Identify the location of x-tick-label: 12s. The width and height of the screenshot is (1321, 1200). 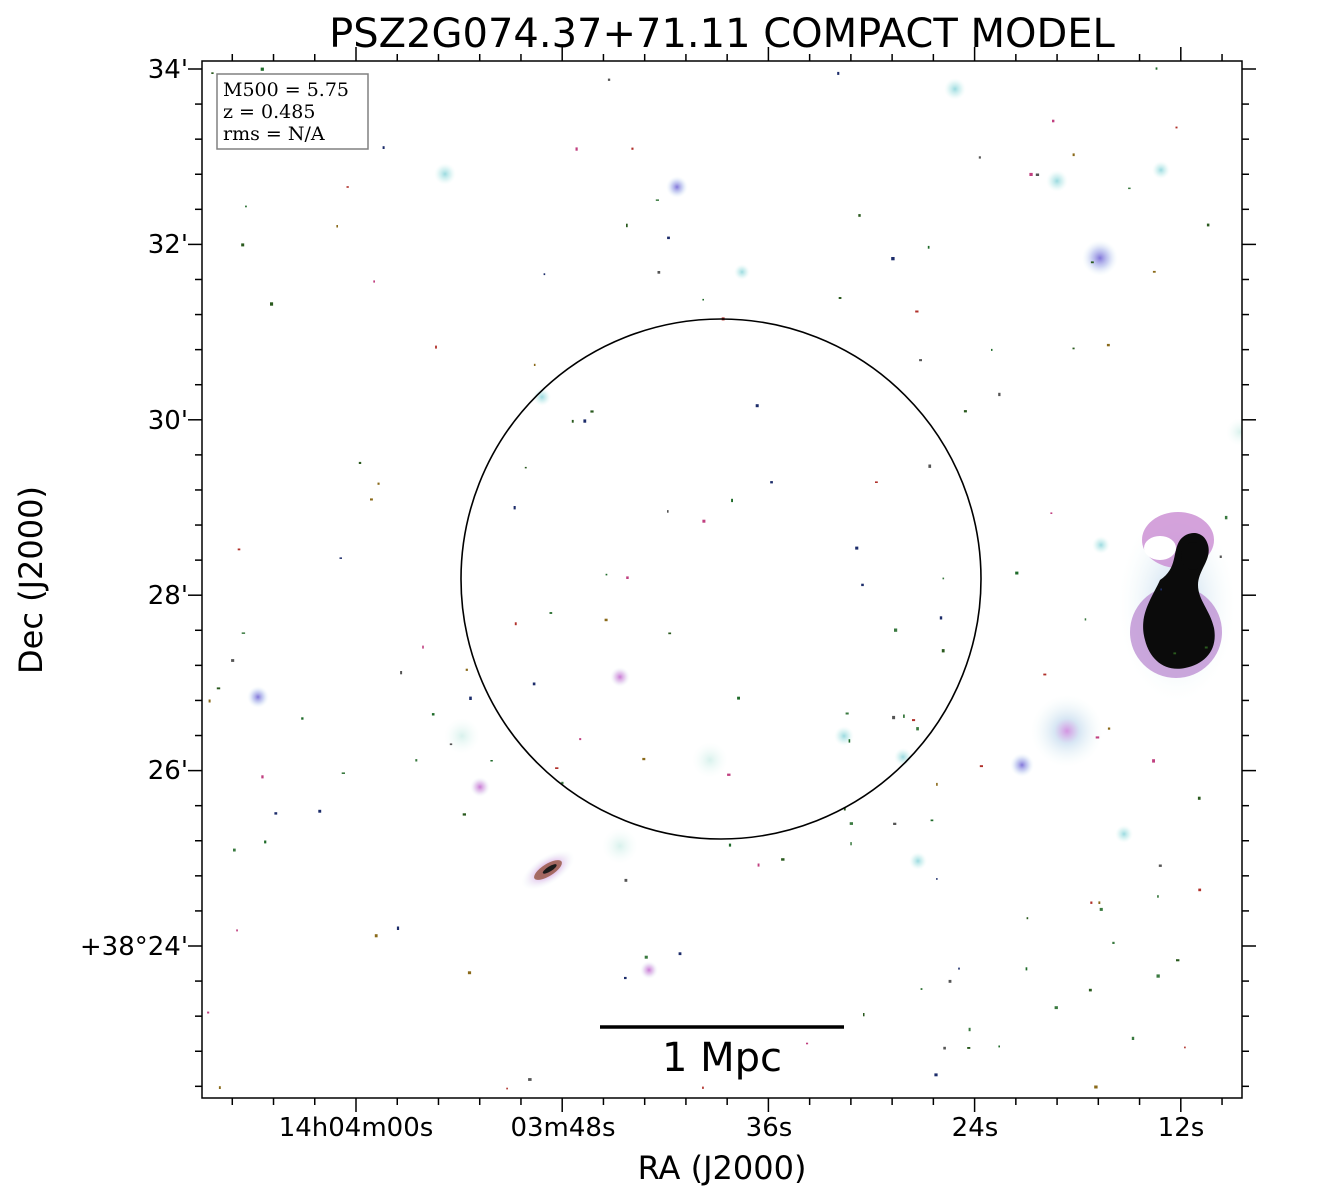
(1181, 1128).